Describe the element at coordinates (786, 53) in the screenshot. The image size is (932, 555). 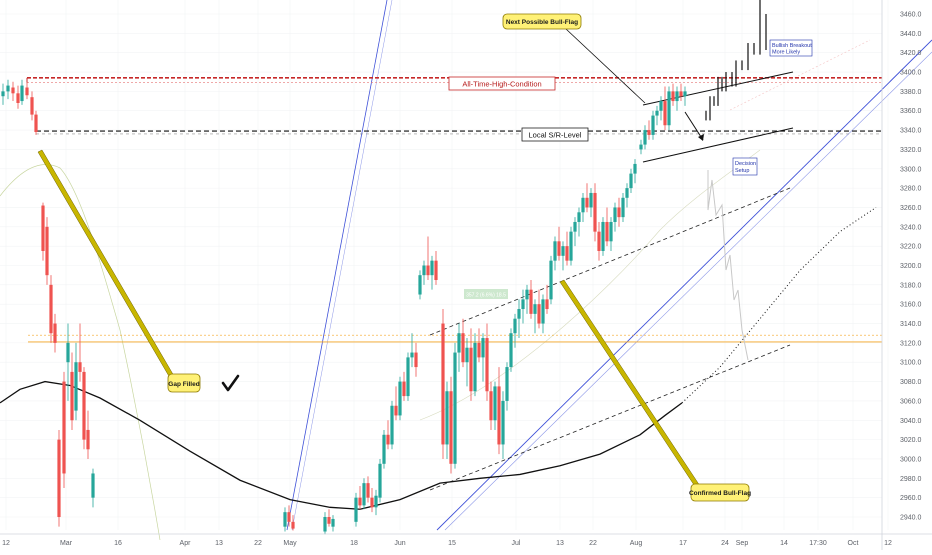
I see `bullish-breakout-line-2: More Likely` at that location.